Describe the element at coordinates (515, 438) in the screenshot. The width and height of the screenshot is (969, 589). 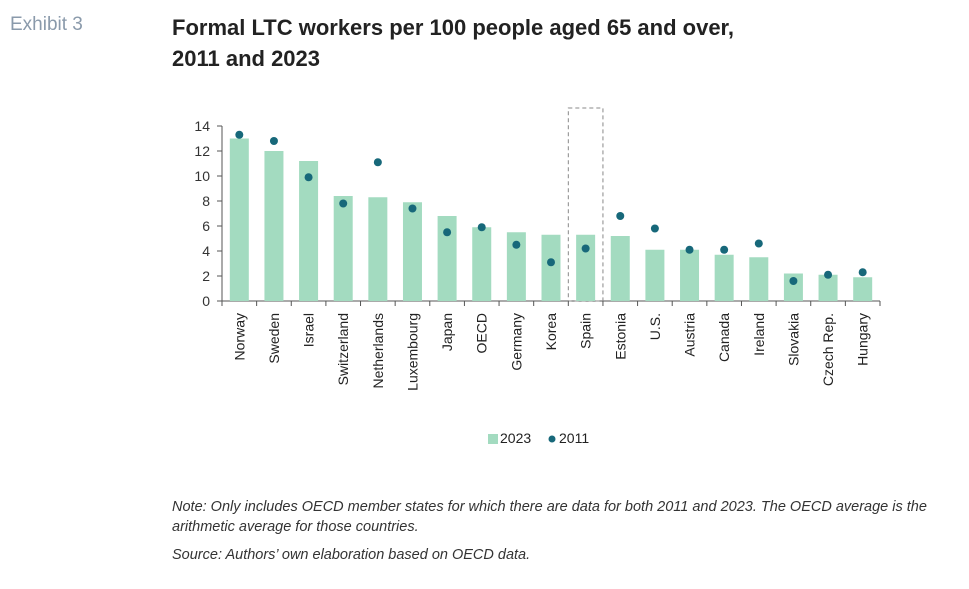
I see `legend-label-2023: 2023` at that location.